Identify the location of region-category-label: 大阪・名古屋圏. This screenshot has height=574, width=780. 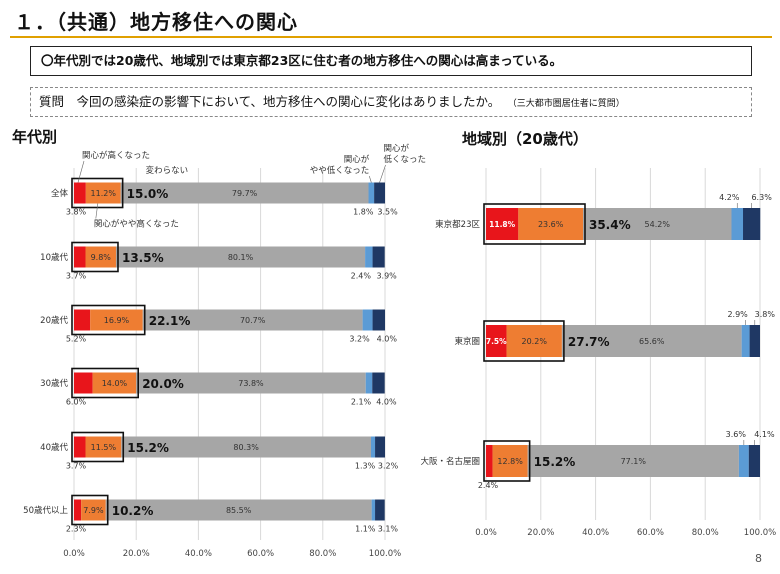
(450, 461).